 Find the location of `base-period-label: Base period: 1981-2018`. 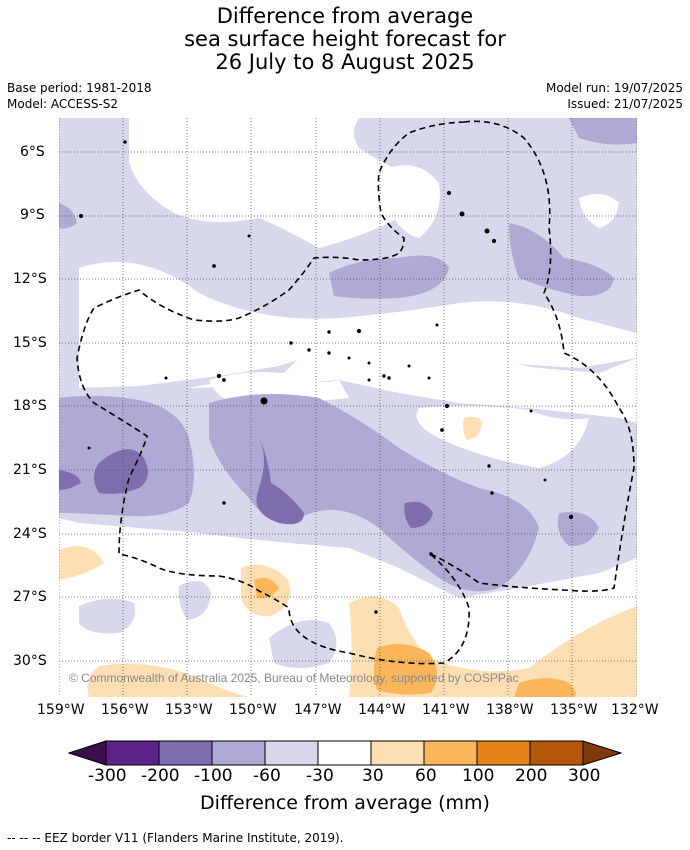

base-period-label: Base period: 1981-2018 is located at coordinates (79, 88).